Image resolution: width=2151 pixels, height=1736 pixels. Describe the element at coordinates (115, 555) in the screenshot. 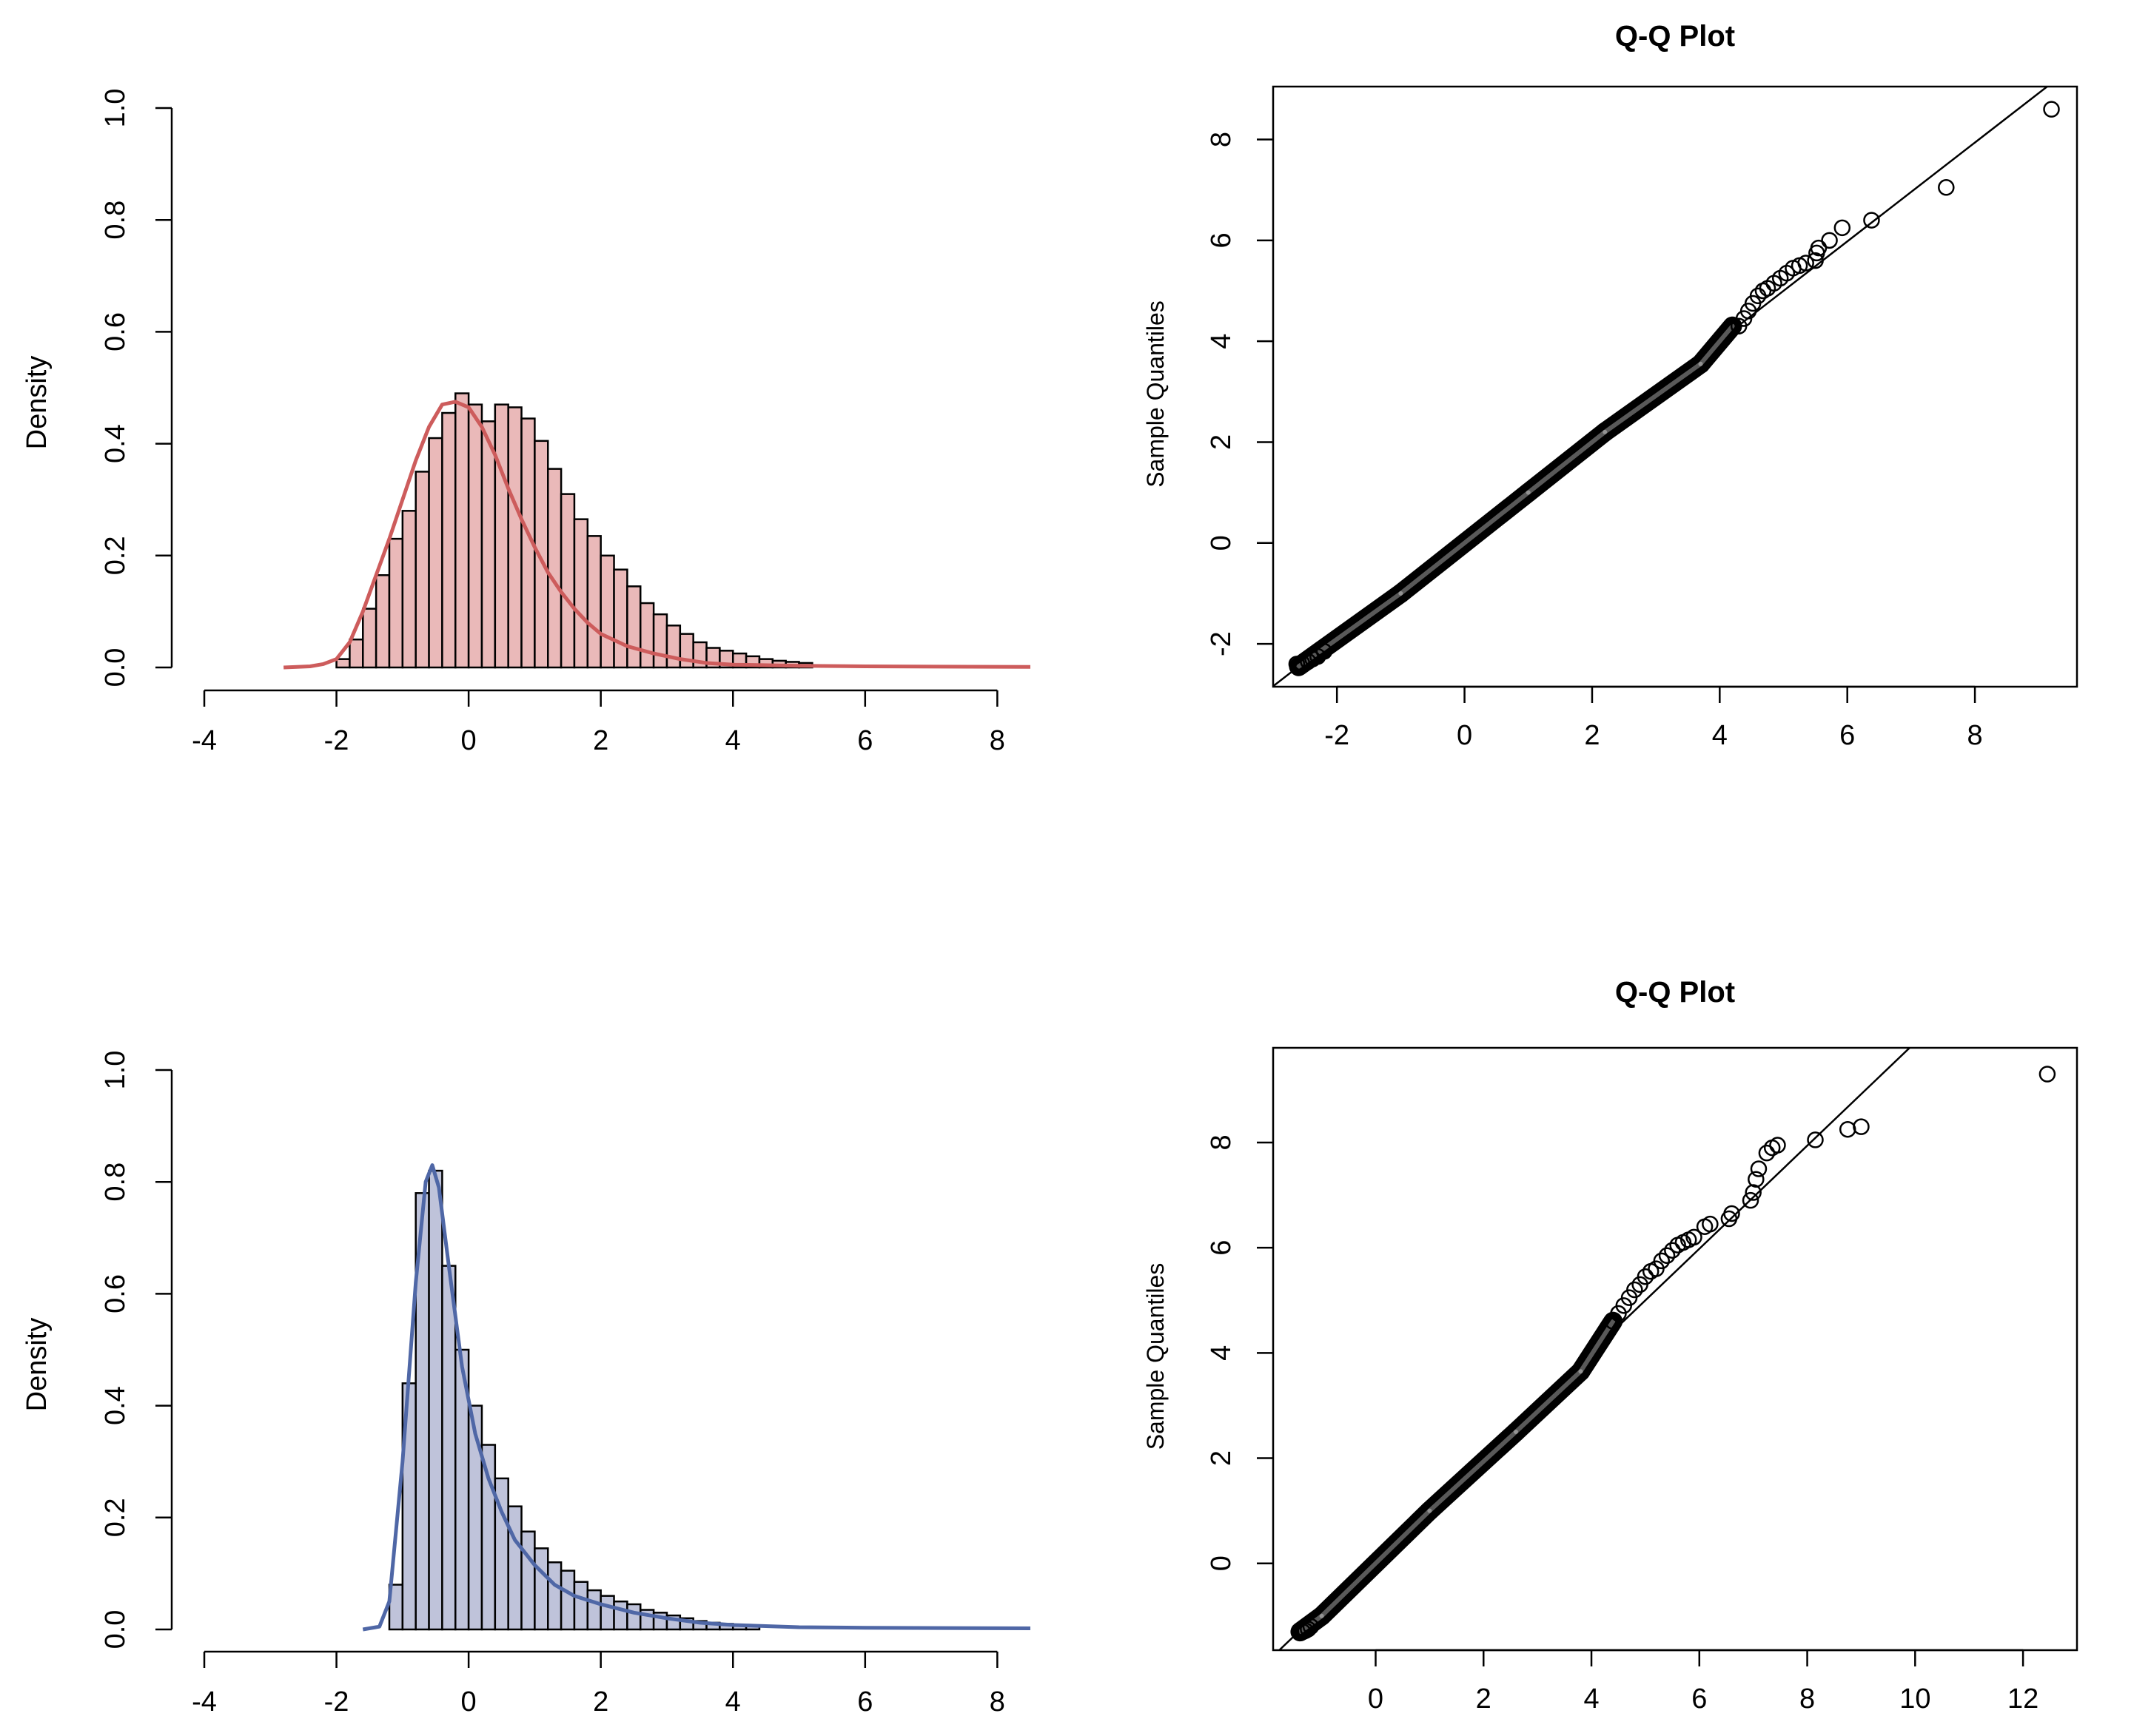

I see `y-tick-label: 0.2` at that location.